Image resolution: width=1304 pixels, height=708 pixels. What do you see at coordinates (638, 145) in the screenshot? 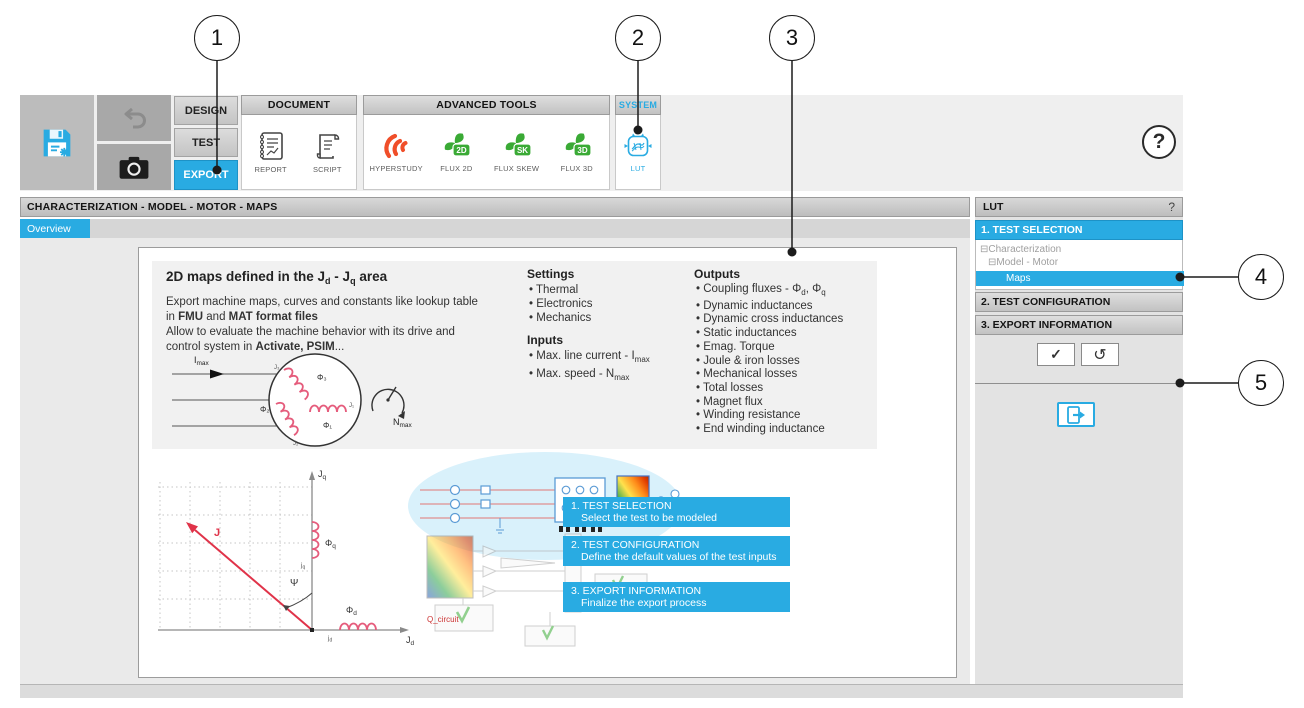
I see `lut-icon` at bounding box center [638, 145].